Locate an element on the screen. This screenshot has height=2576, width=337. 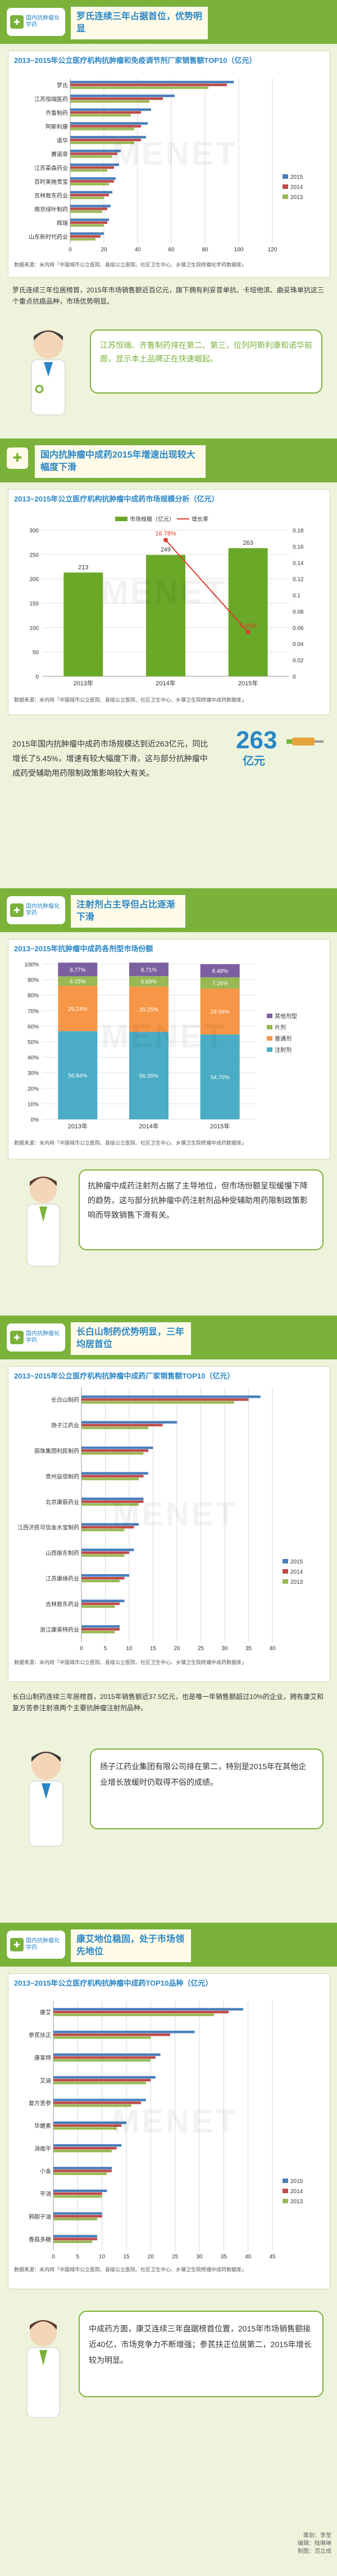
credit-editor: 编辑：陆琳琳 is located at coordinates (314, 2544).